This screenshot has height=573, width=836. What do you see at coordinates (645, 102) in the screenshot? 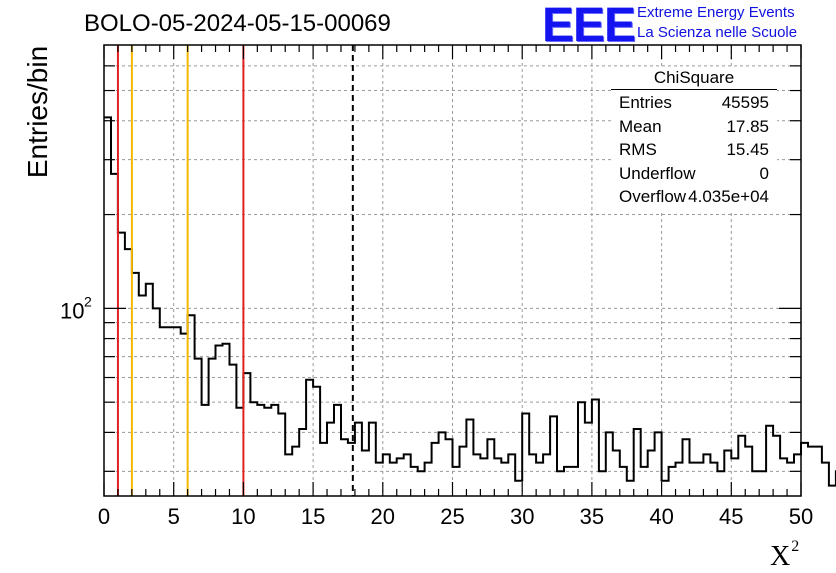
I see `stats-key: Entries` at bounding box center [645, 102].